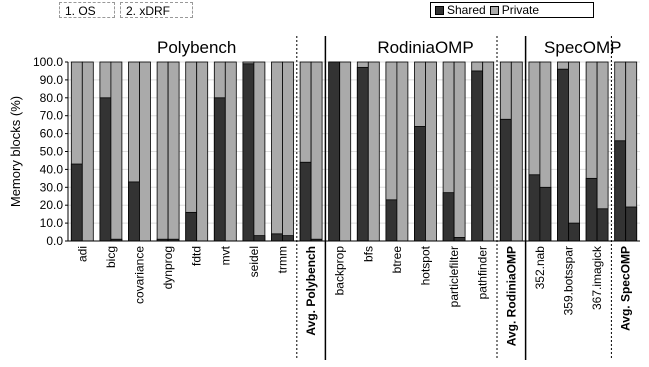 The width and height of the screenshot is (649, 367). I want to click on x-tick-label: mvt, so click(225, 255).